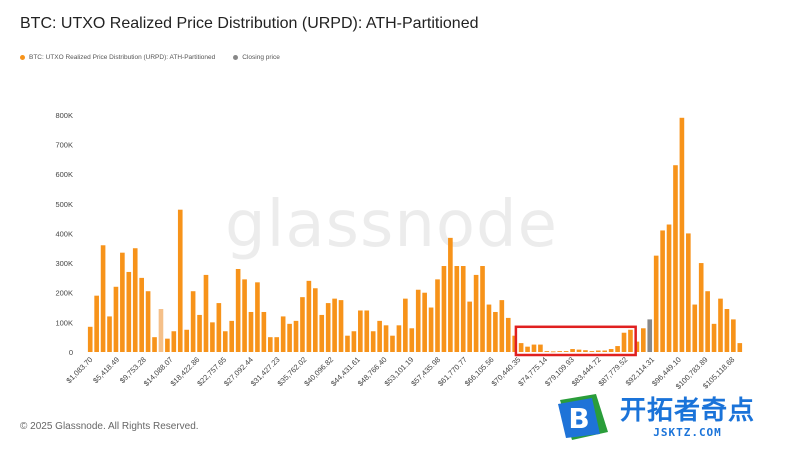  Describe the element at coordinates (650, 335) in the screenshot. I see `closing-price-bar` at that location.